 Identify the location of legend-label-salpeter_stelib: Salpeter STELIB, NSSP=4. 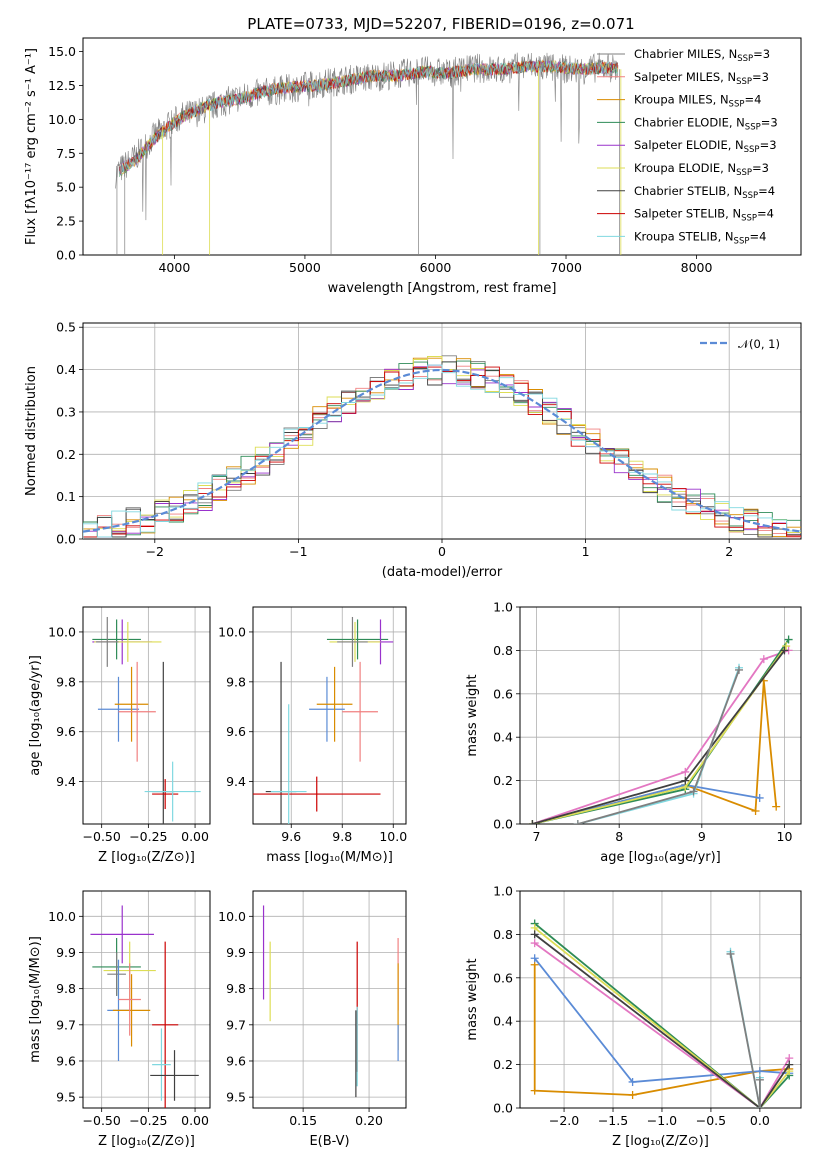
(704, 215).